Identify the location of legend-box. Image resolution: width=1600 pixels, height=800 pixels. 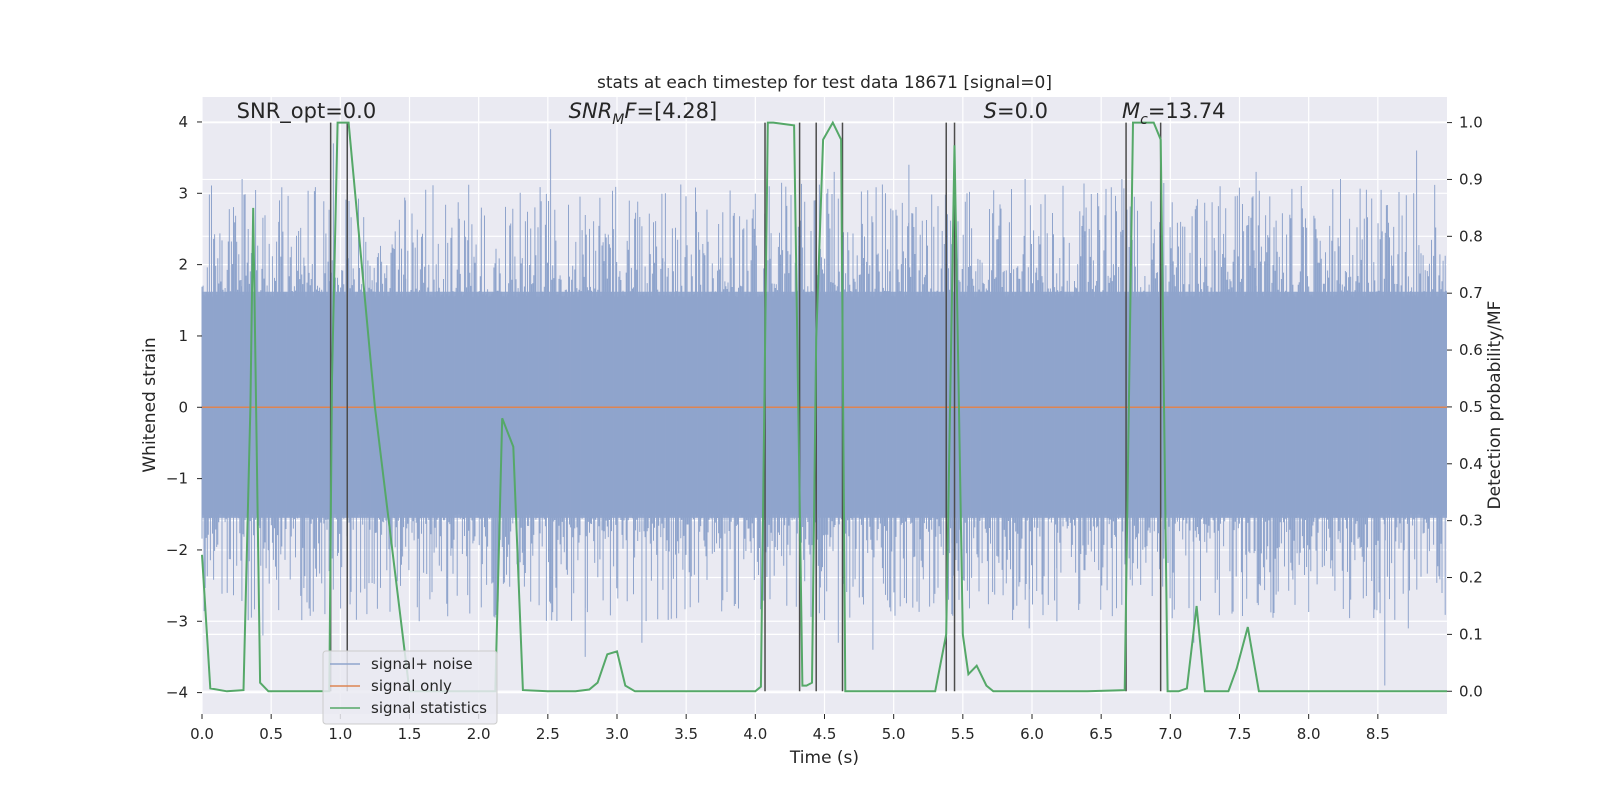
(410, 687).